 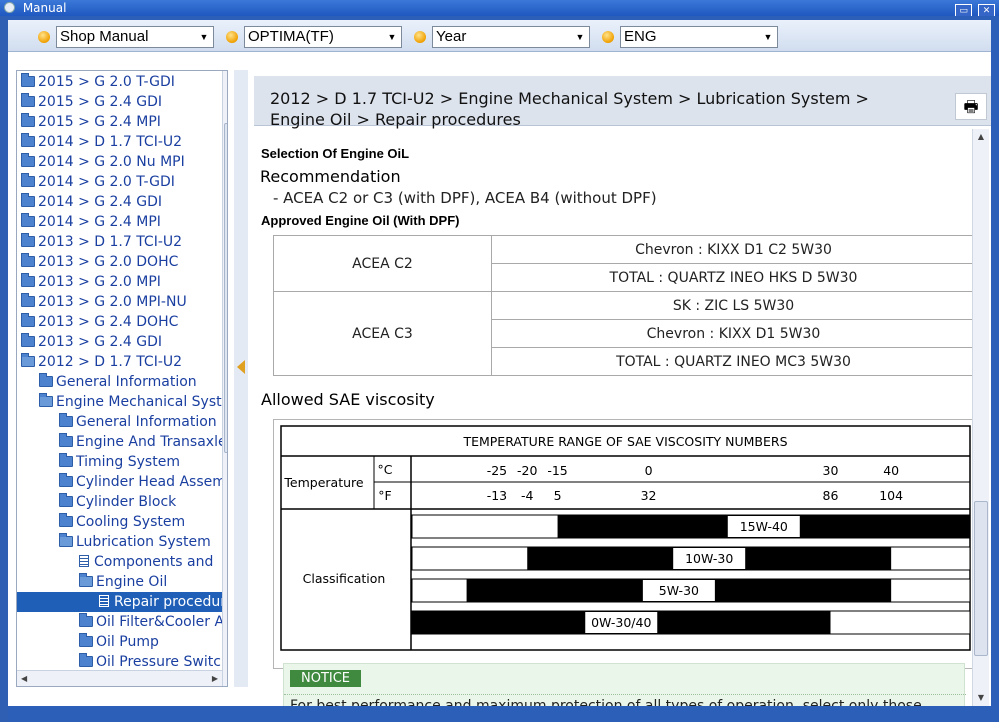 What do you see at coordinates (24, 678) in the screenshot?
I see `scroll-left-icon: ◀` at bounding box center [24, 678].